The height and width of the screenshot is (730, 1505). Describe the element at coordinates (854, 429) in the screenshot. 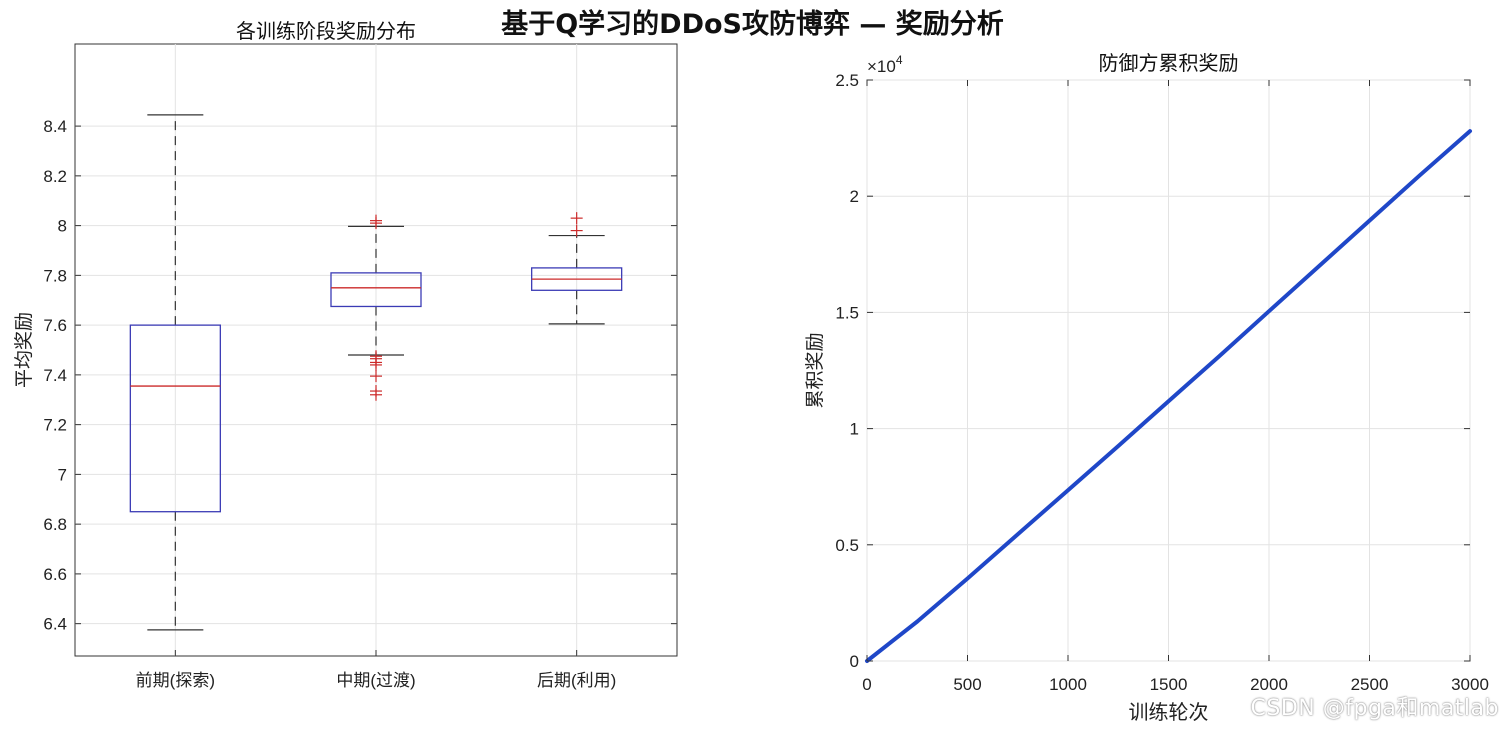

I see `y-tick-label: 1` at that location.